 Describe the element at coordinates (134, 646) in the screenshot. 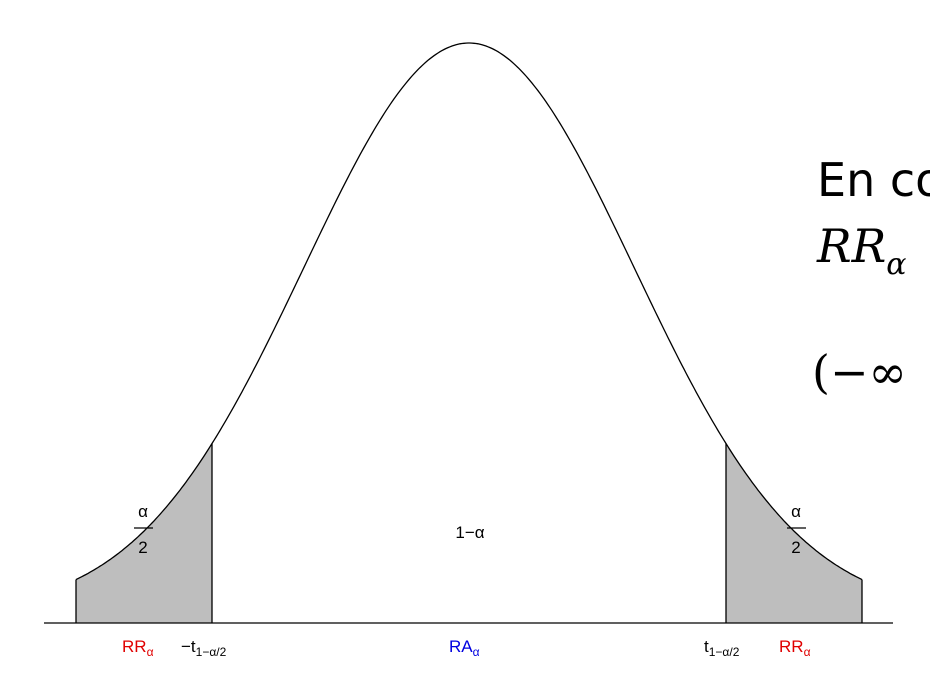

I see `left-rr-base: RR` at that location.